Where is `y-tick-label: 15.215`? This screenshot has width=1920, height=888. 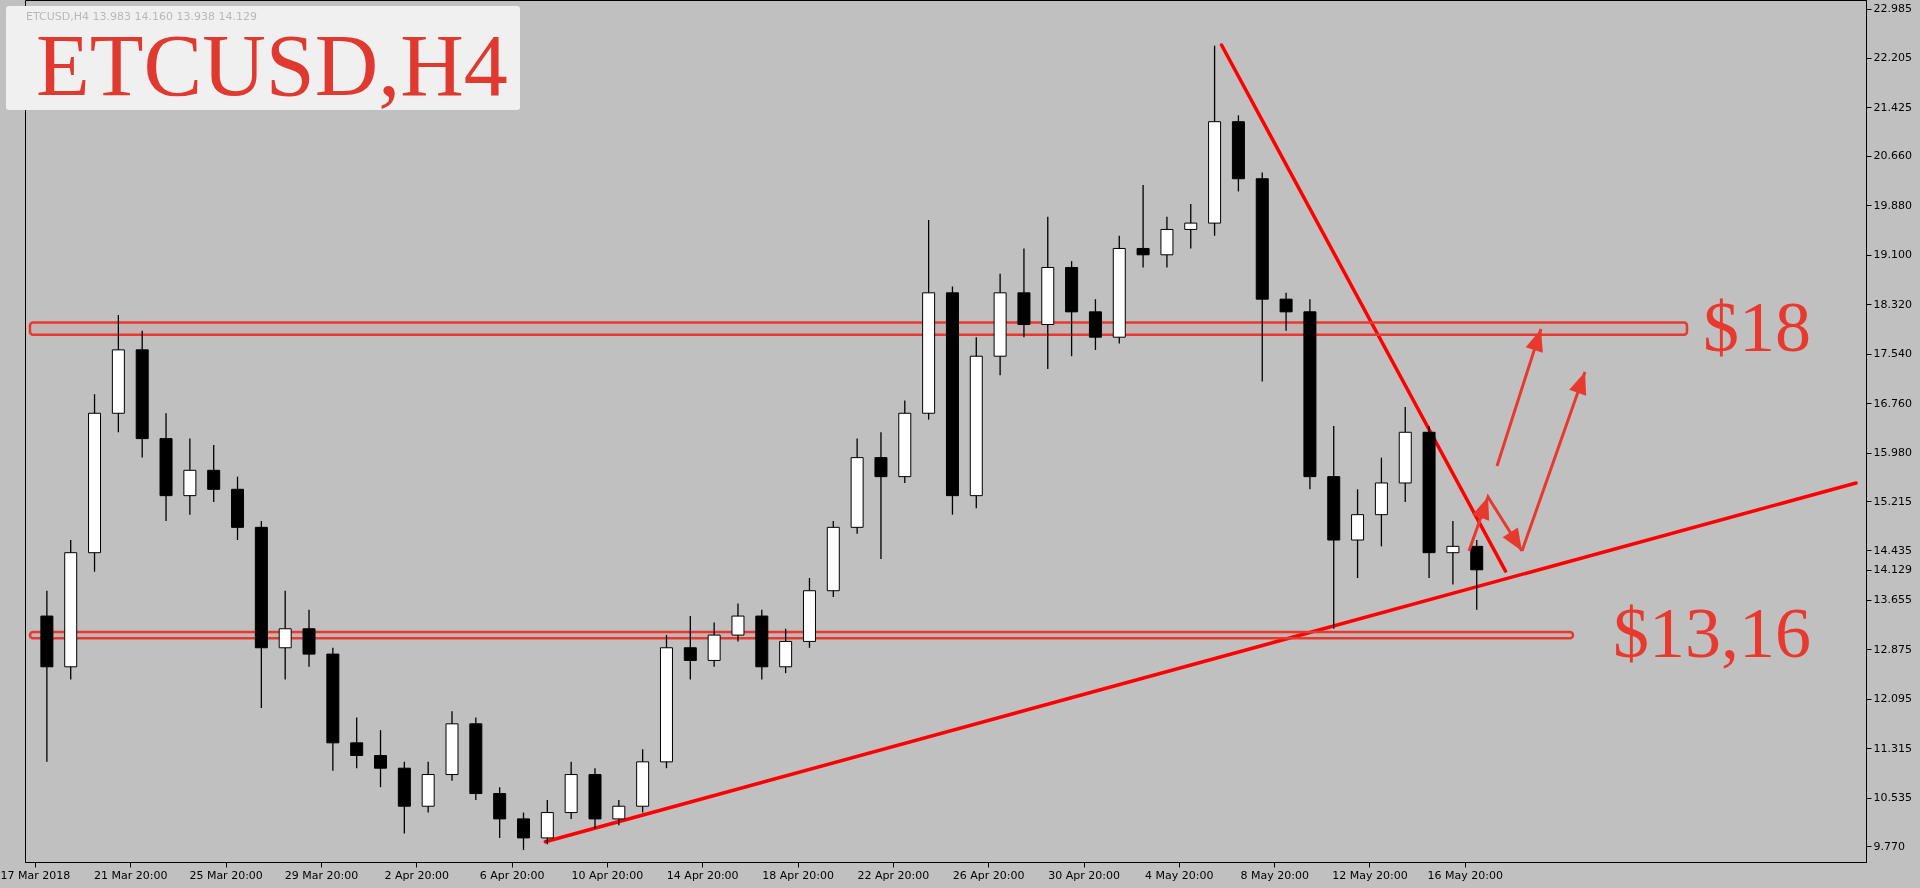 y-tick-label: 15.215 is located at coordinates (1892, 501).